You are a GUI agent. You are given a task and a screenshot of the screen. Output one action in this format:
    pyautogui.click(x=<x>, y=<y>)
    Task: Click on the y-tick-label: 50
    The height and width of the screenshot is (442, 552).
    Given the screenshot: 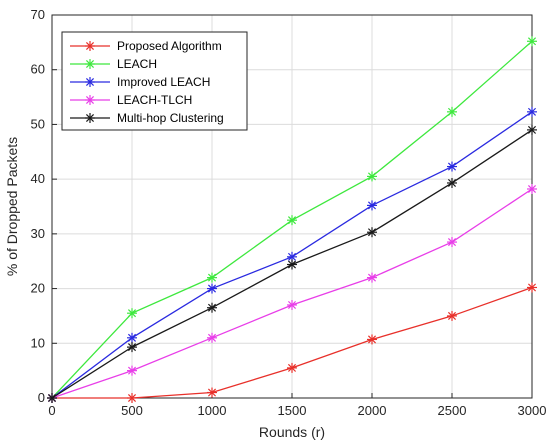 What is the action you would take?
    pyautogui.click(x=38, y=123)
    